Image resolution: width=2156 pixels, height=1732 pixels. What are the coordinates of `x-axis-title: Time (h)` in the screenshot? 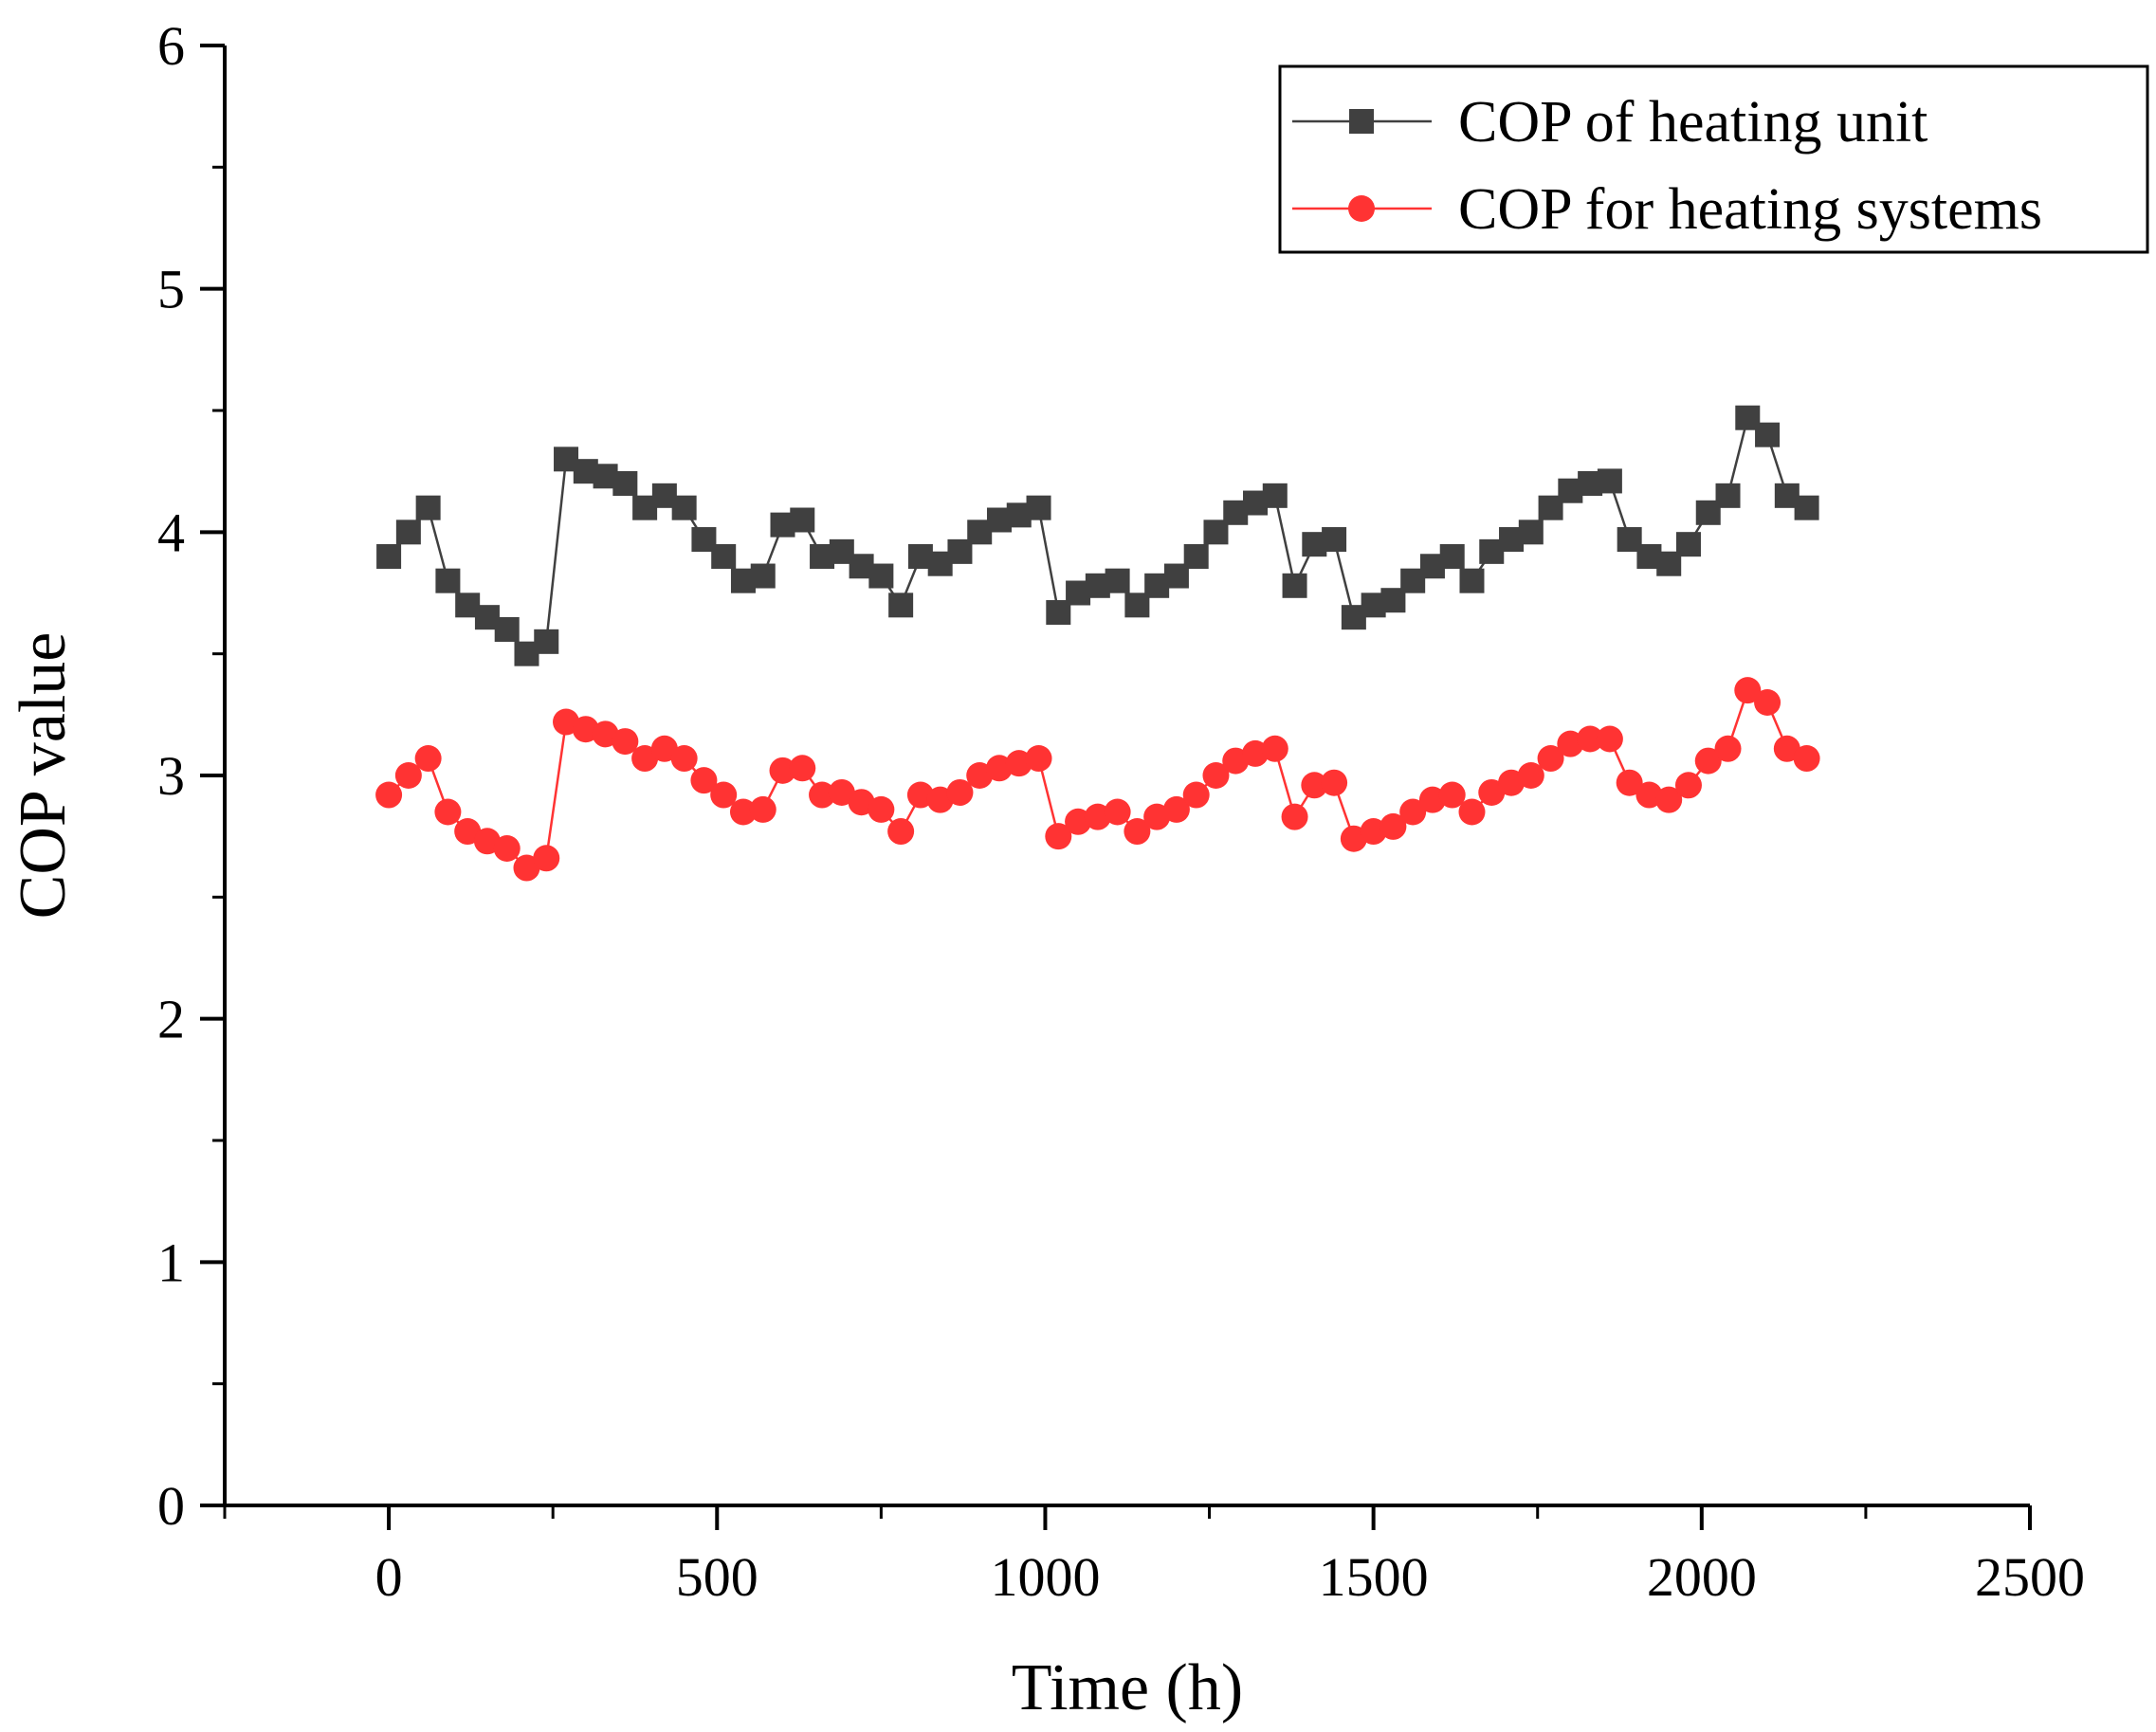 It's located at (1127, 1687).